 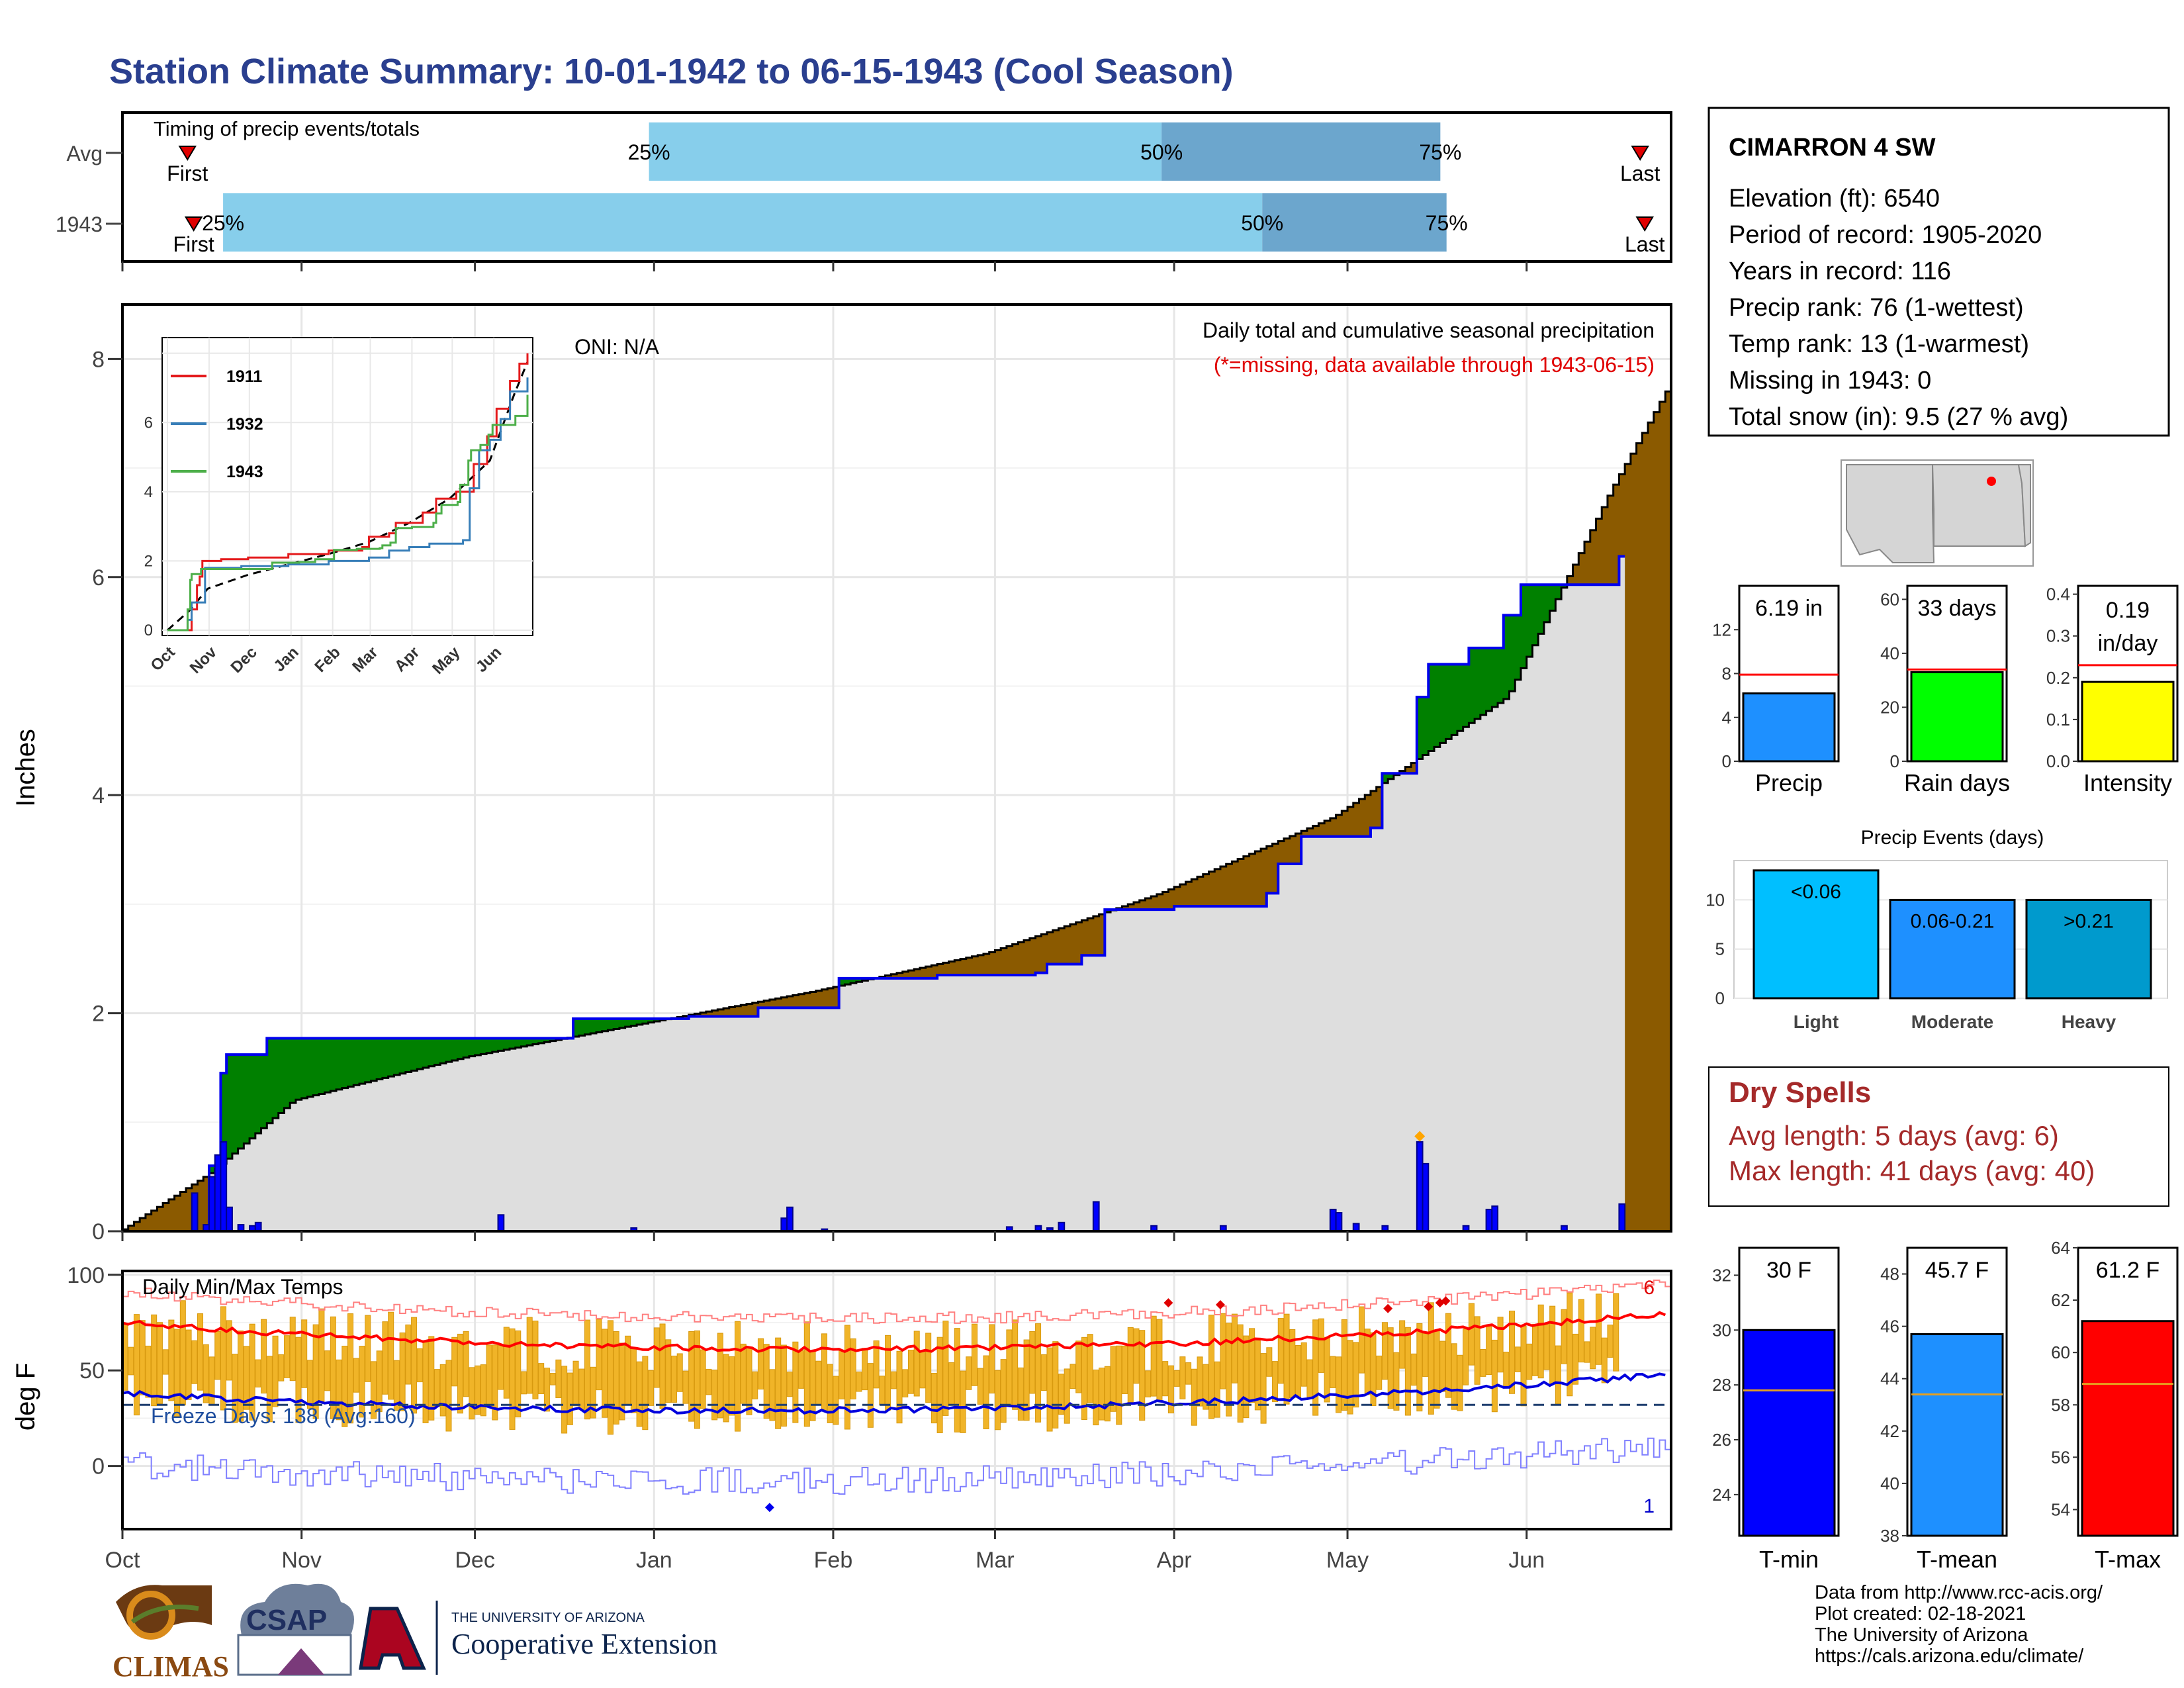 What do you see at coordinates (1789, 1559) in the screenshot?
I see `temp-bar-label: T-min` at bounding box center [1789, 1559].